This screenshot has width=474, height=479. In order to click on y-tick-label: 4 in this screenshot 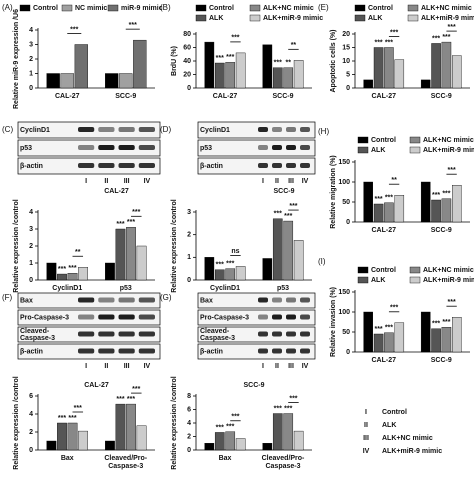, I will do `click(189, 423)`.